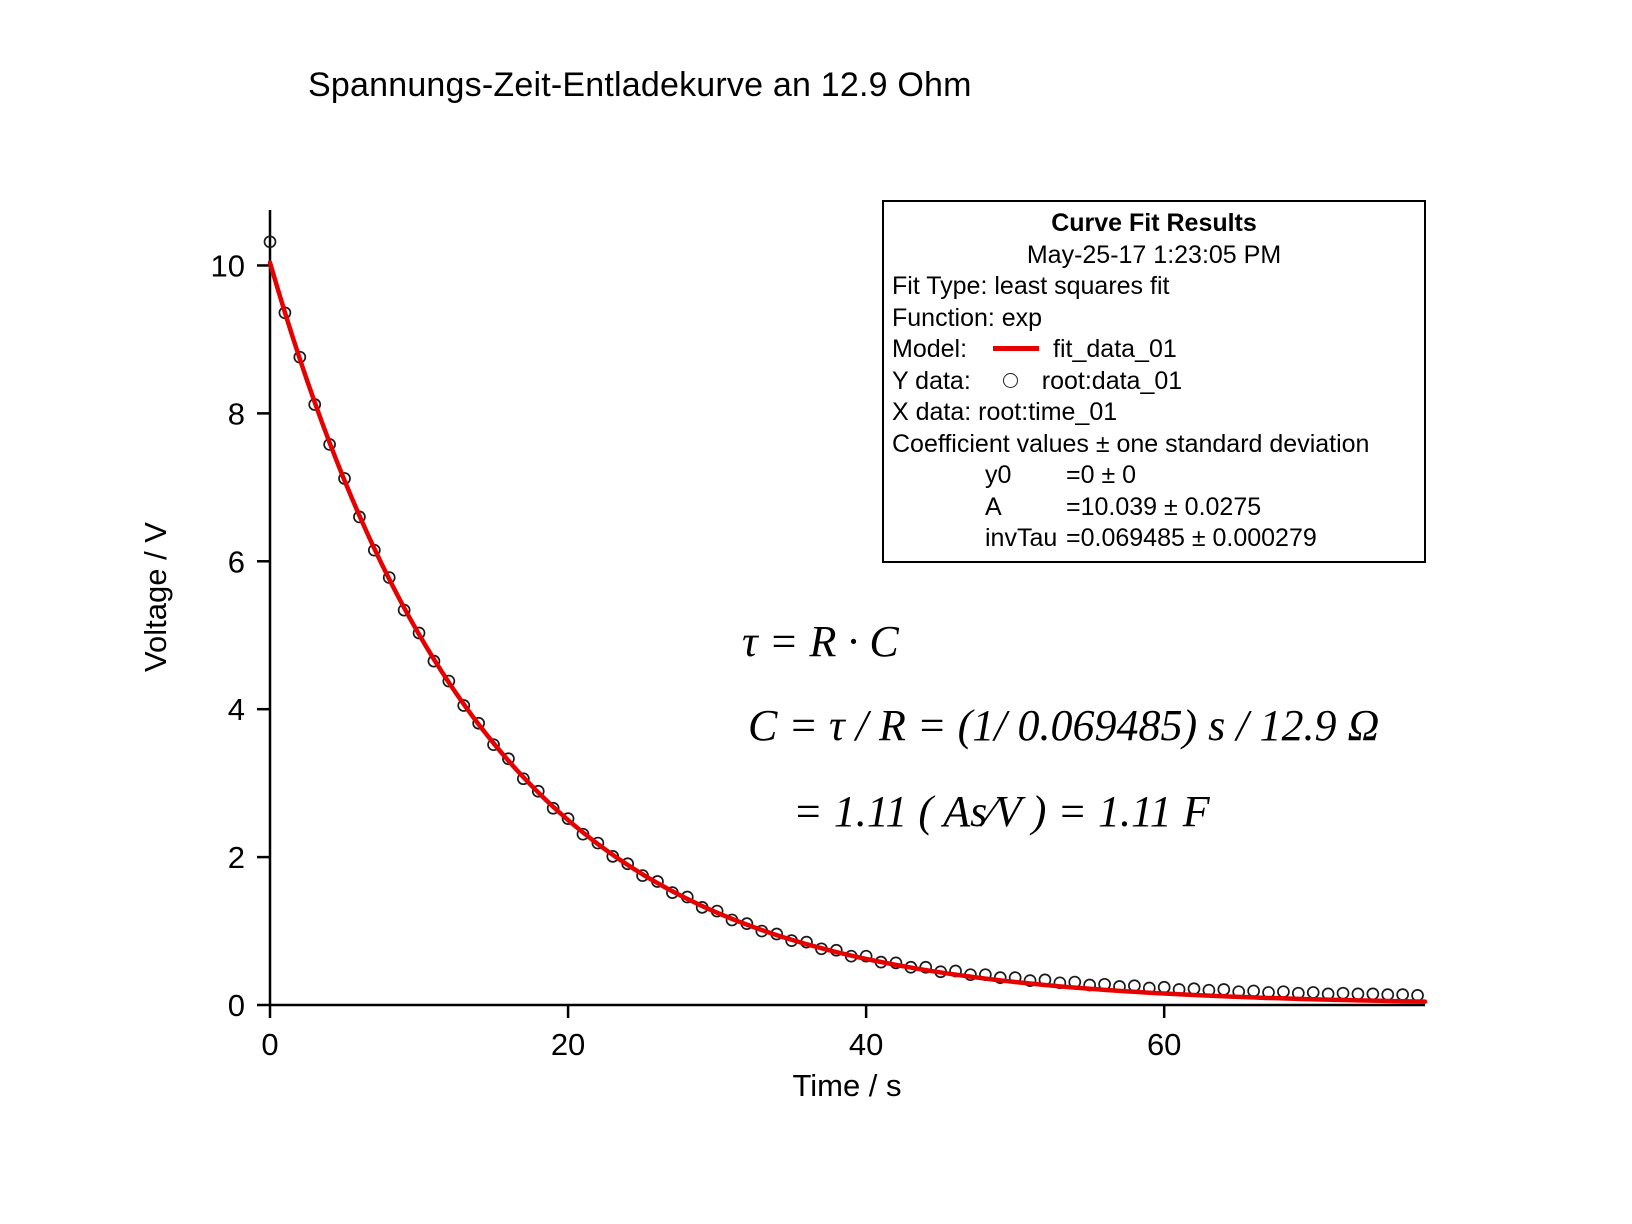  I want to click on coefficient-value: =0.069485 ± 0.000279, so click(1191, 538).